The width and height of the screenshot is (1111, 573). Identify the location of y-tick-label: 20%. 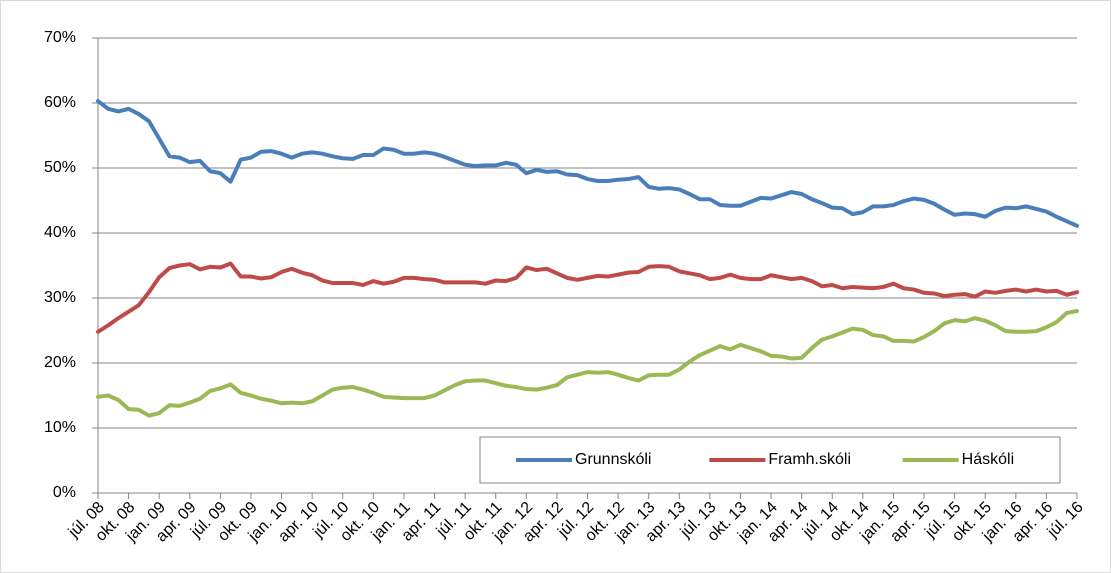
(60, 362).